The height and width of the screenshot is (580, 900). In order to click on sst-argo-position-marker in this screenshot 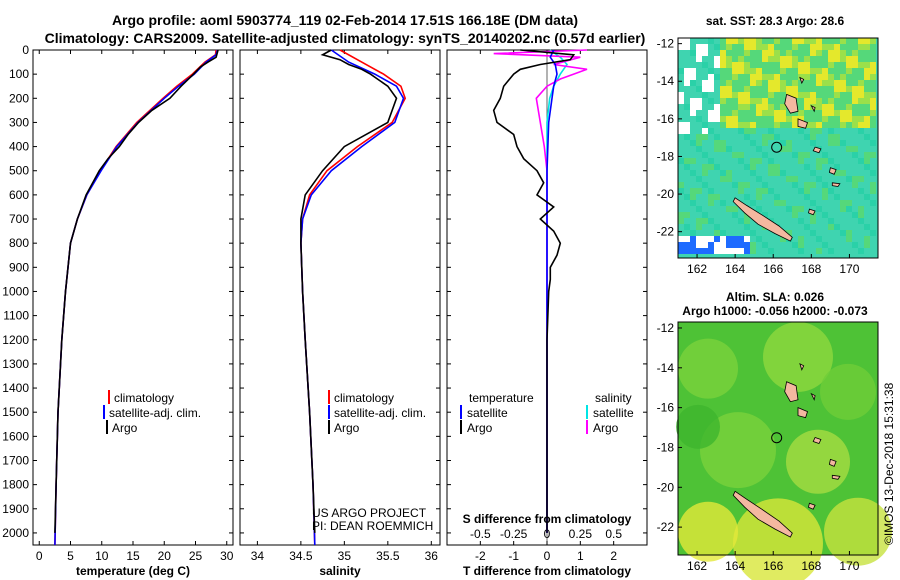, I will do `click(777, 147)`.